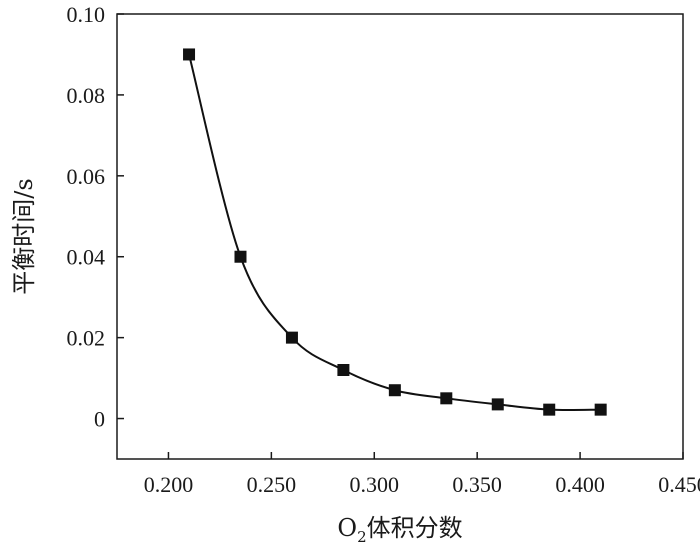 The image size is (700, 552). I want to click on x-axis-title-subscript: 2, so click(362, 537).